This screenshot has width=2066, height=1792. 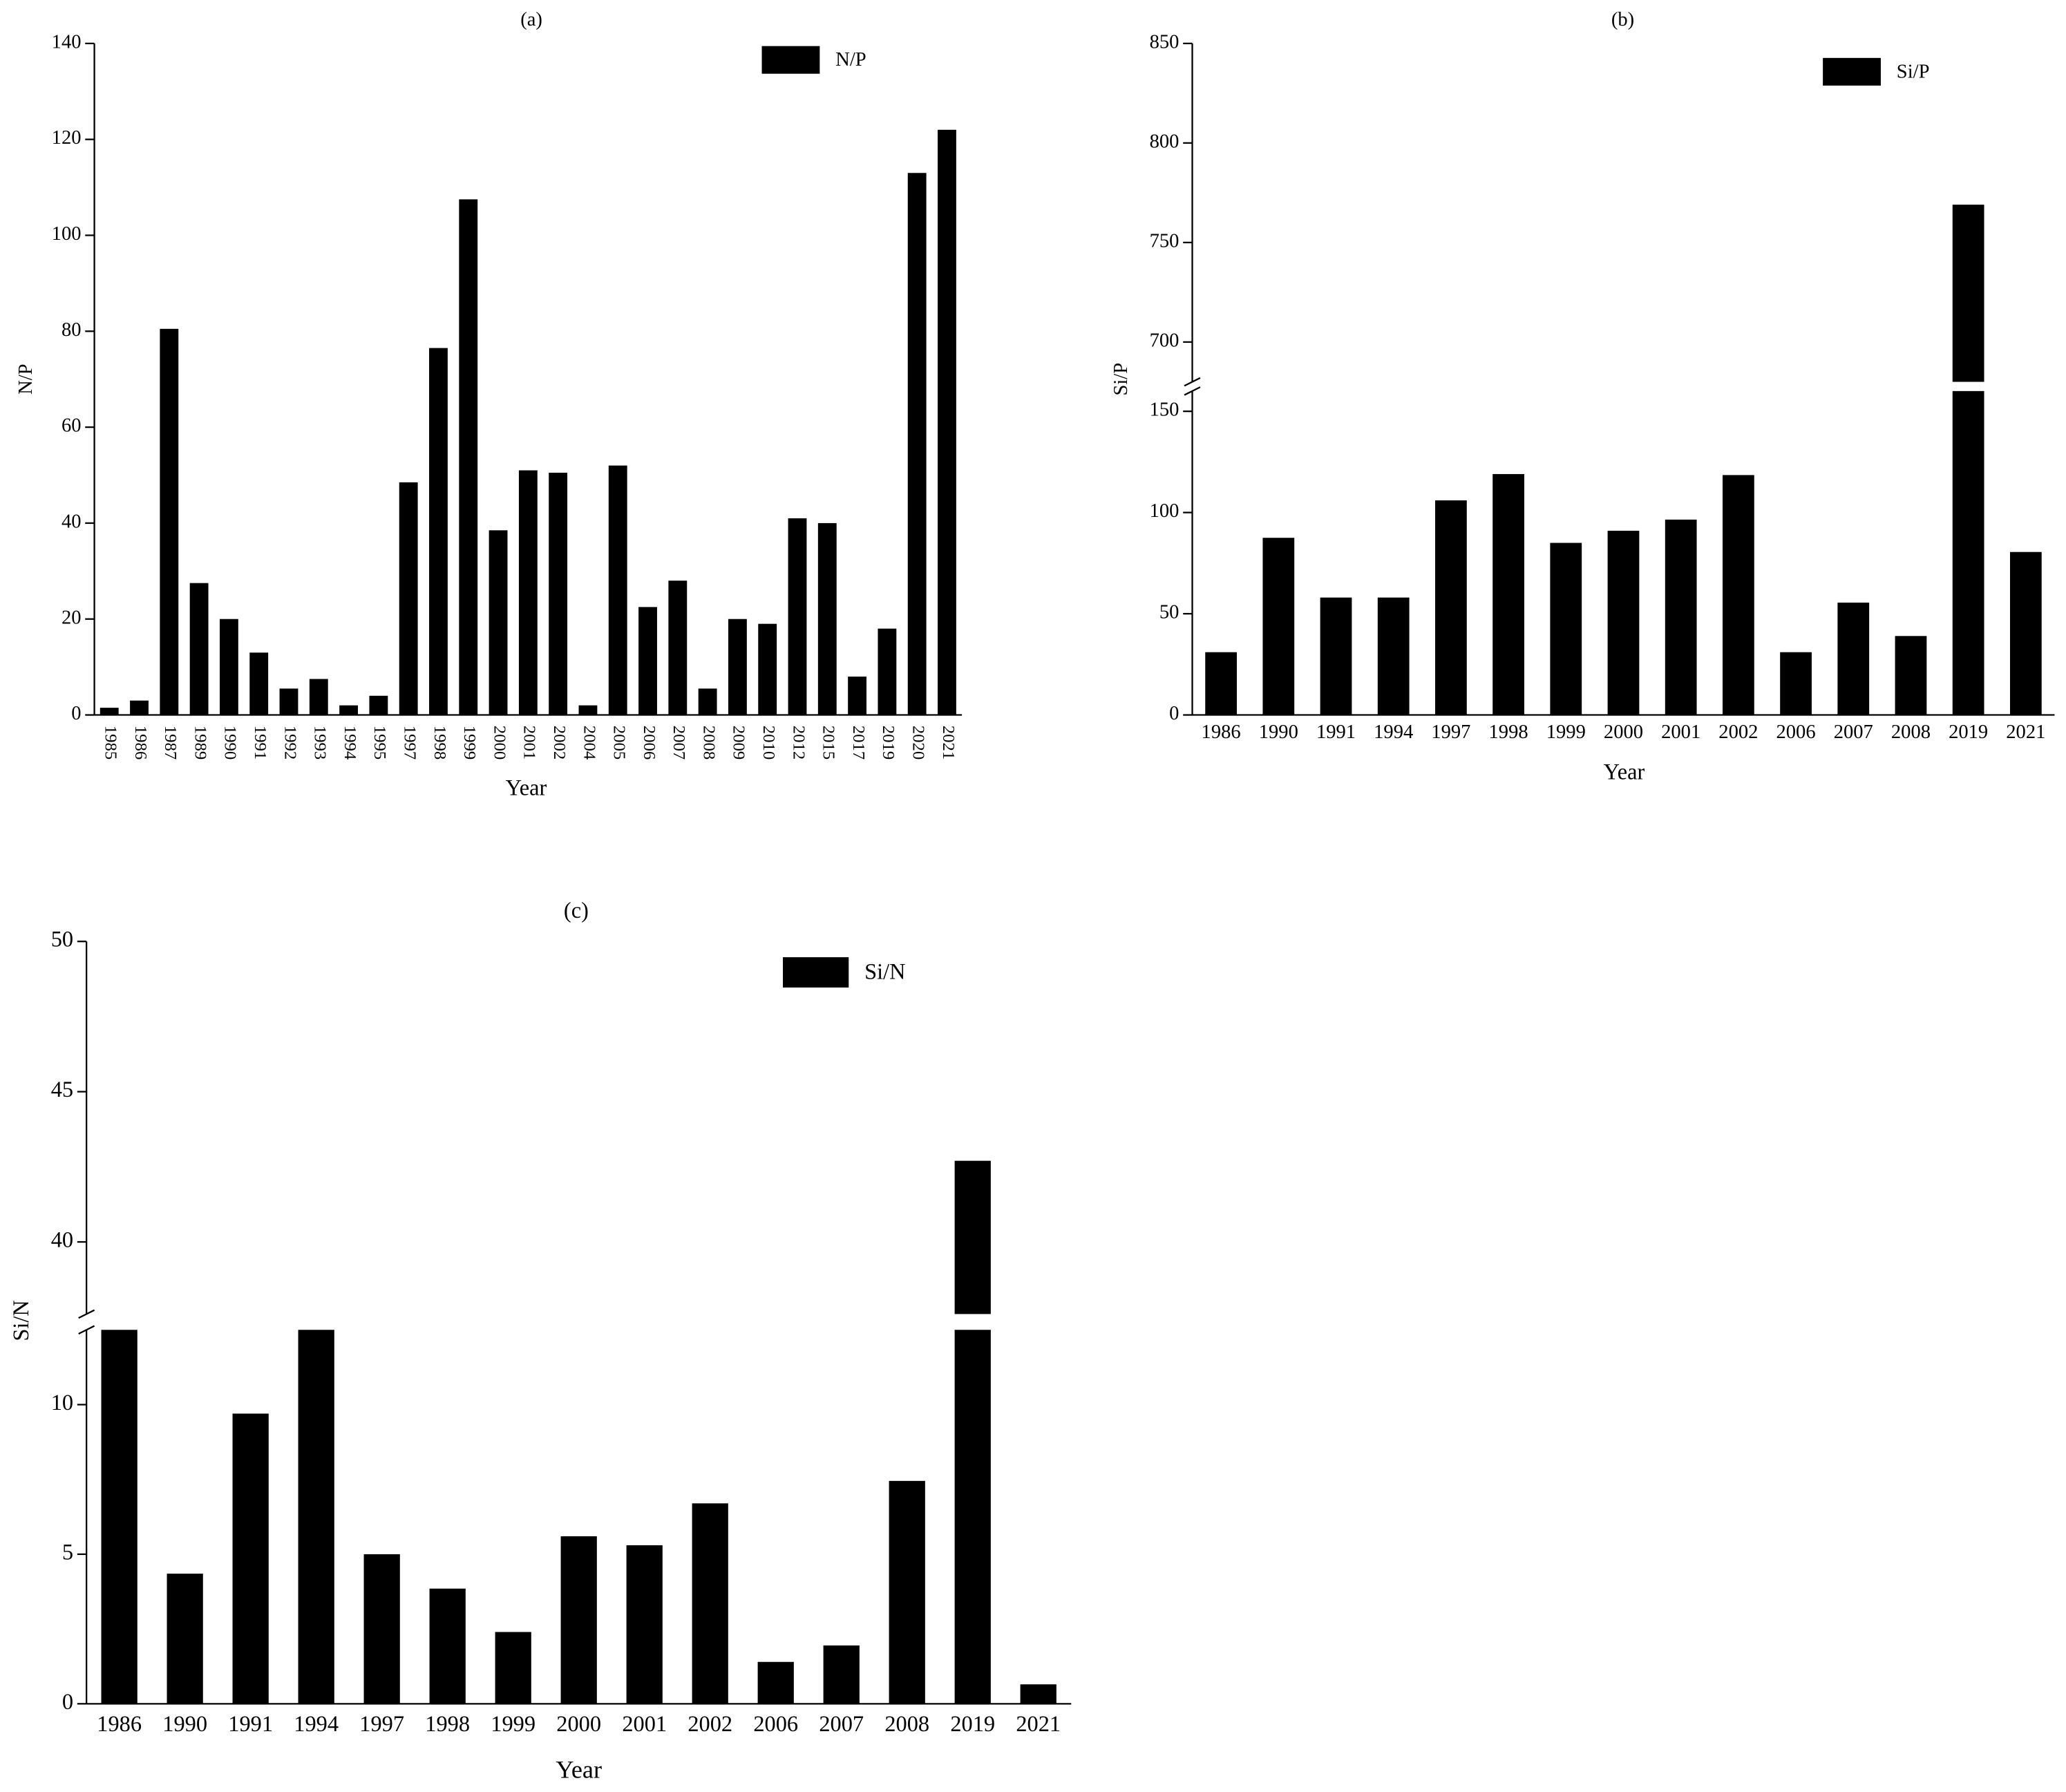 I want to click on x-tick-label: 1994, so click(x=1393, y=732).